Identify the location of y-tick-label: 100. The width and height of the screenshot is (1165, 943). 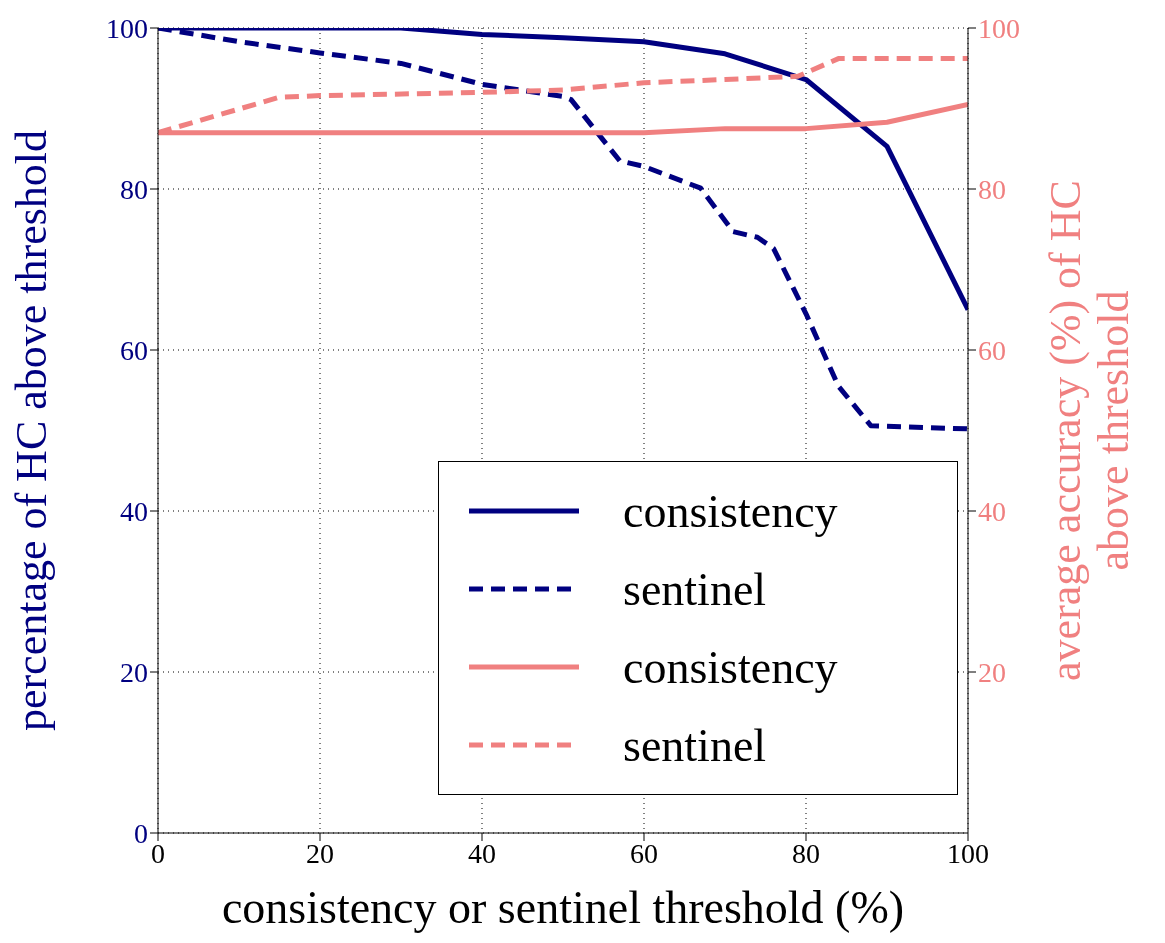
(127, 28).